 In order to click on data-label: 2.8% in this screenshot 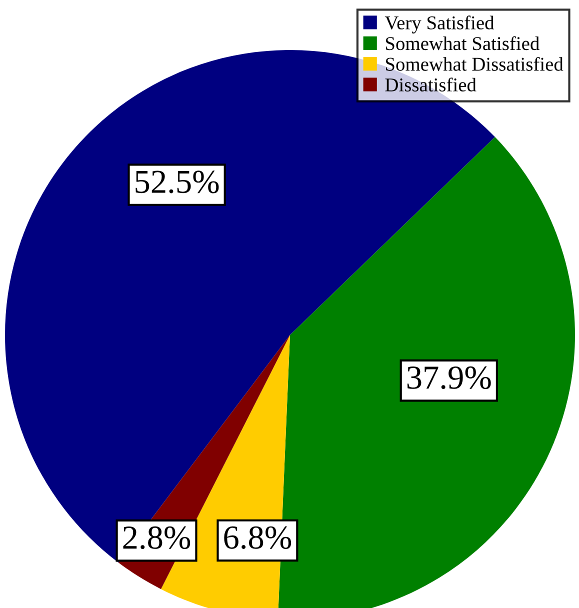, I will do `click(156, 538)`.